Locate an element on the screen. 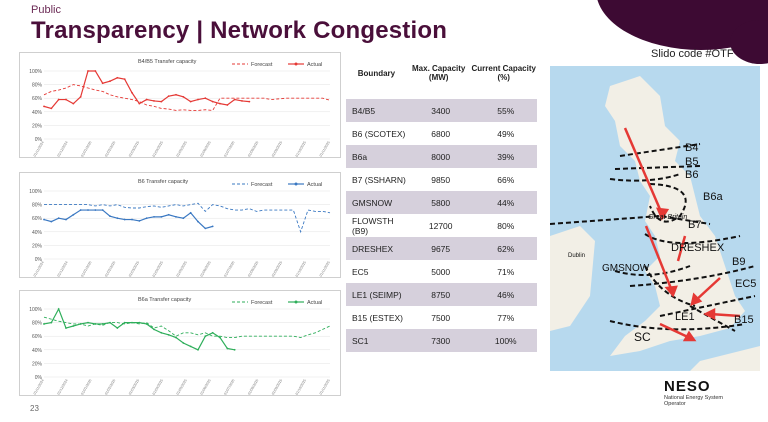  land-ireland is located at coordinates (572, 278).